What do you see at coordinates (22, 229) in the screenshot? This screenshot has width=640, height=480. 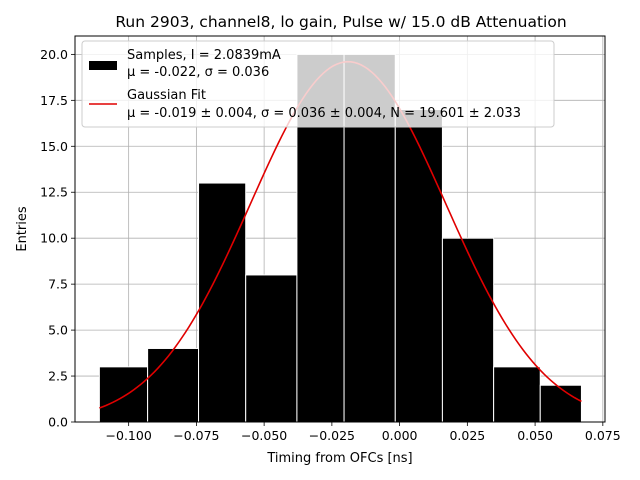 I see `y-axis-label: Entries` at bounding box center [22, 229].